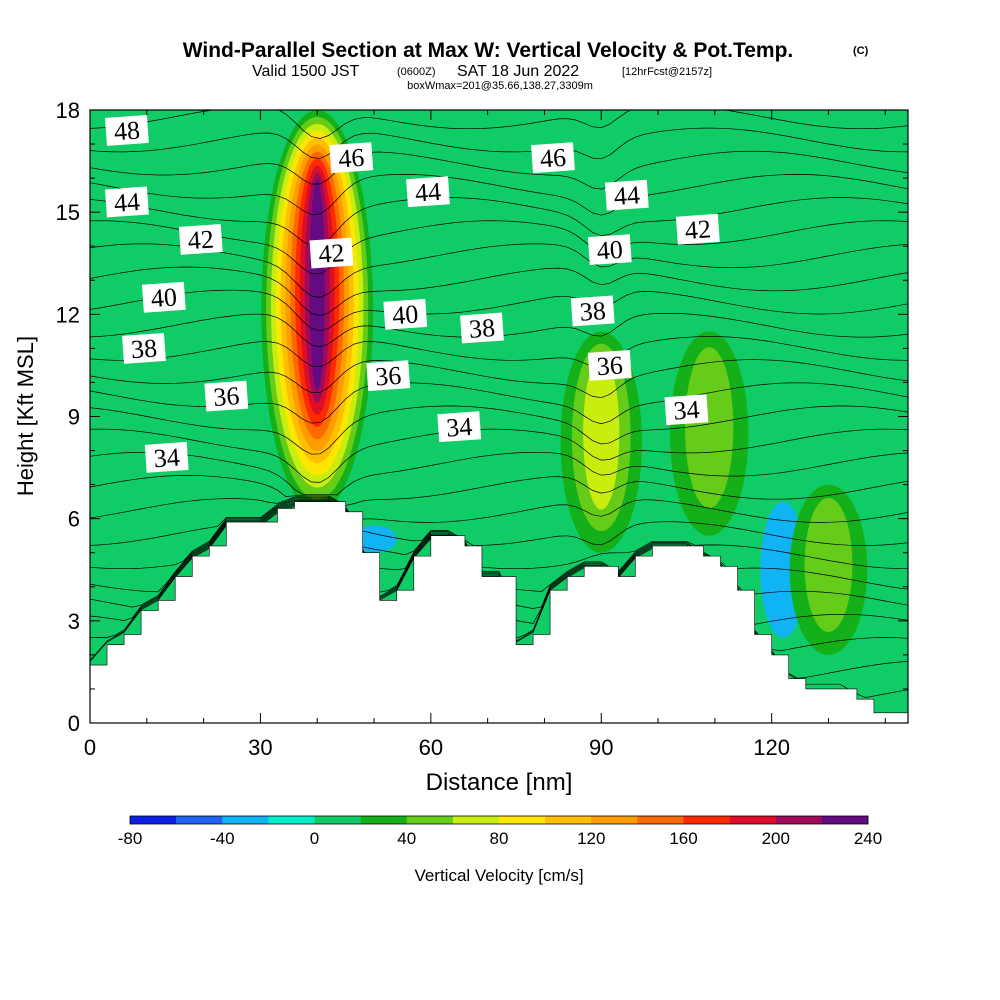 The image size is (1000, 1000). I want to click on theta-label-2: 42, so click(200, 239).